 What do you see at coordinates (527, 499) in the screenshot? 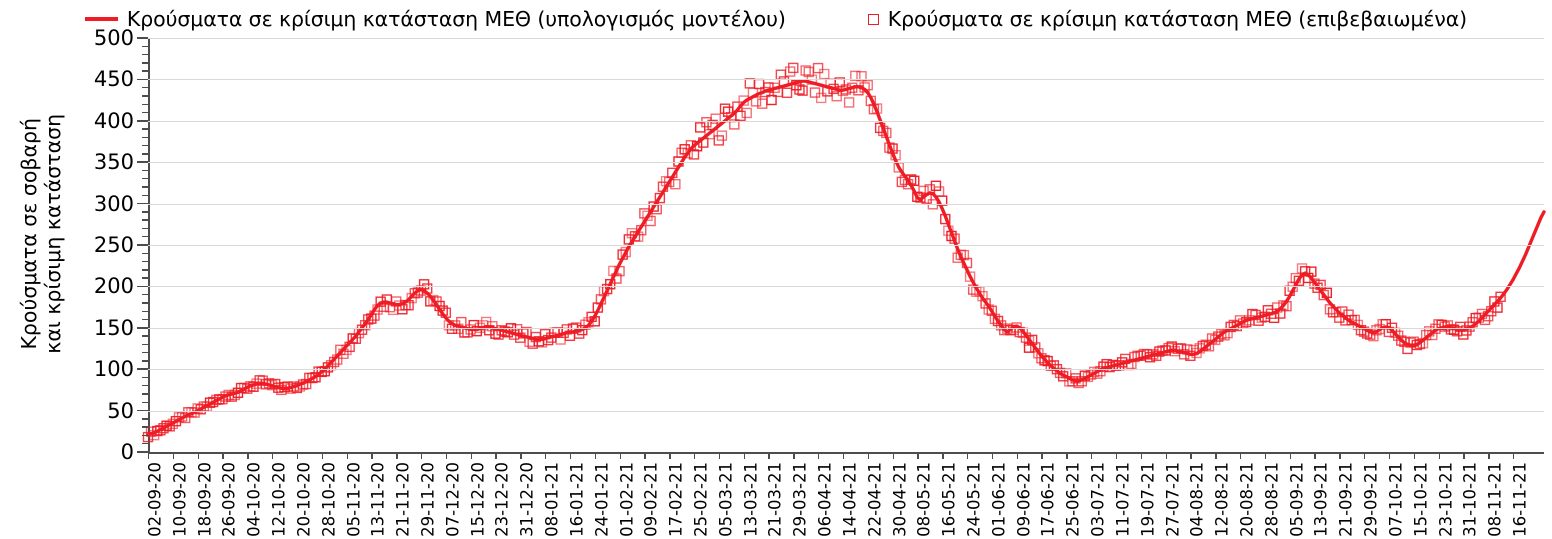
I see `x-axis-tick-label: 31-12-20` at bounding box center [527, 499].